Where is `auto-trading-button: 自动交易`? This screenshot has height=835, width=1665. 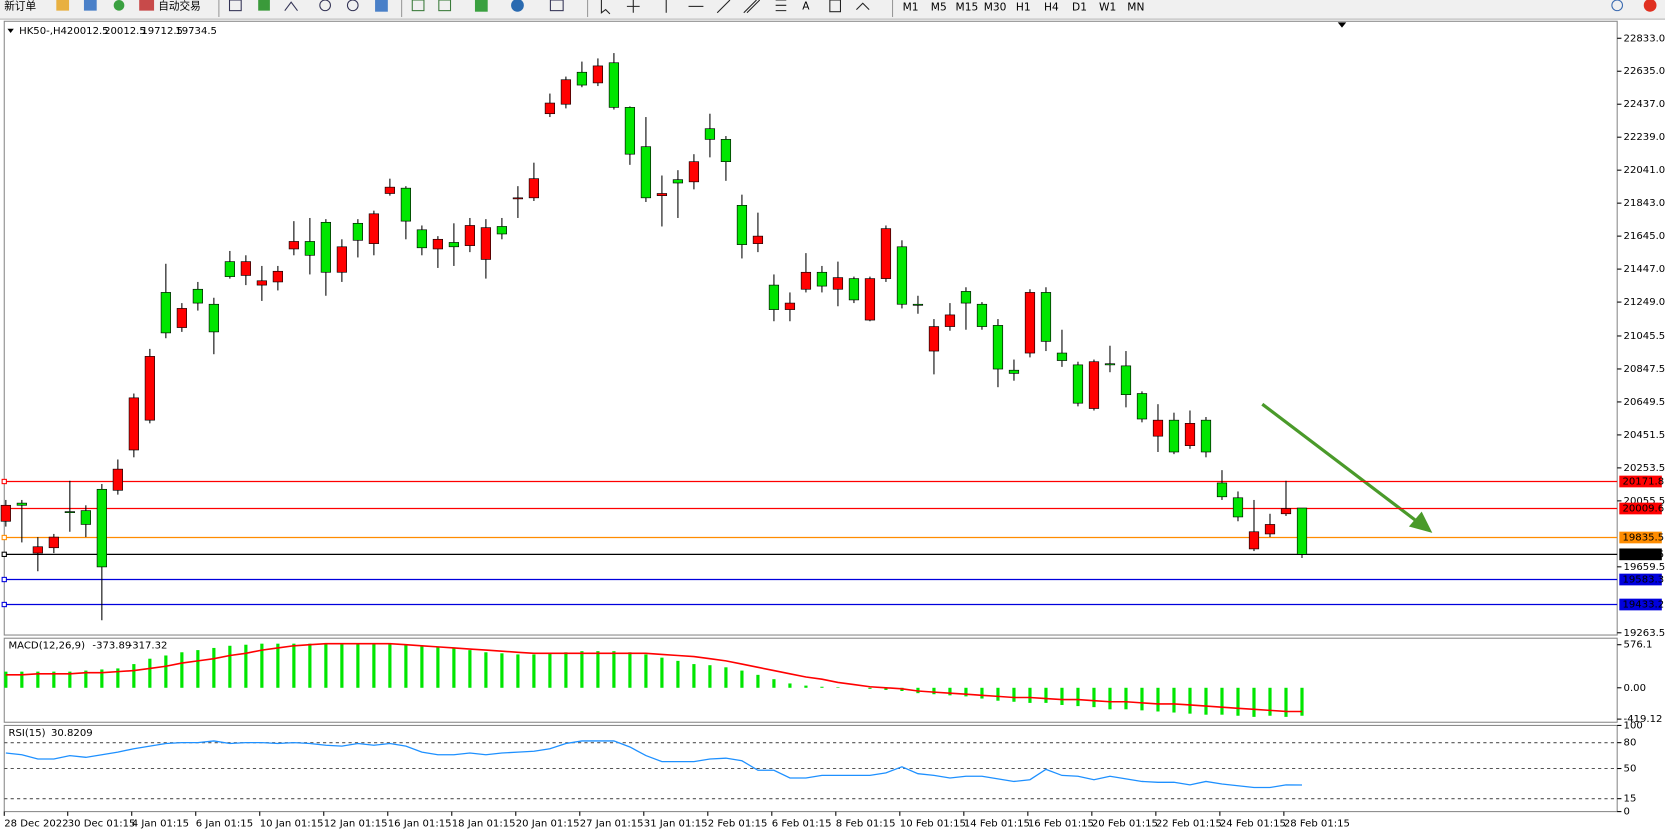 auto-trading-button: 自动交易 is located at coordinates (179, 6).